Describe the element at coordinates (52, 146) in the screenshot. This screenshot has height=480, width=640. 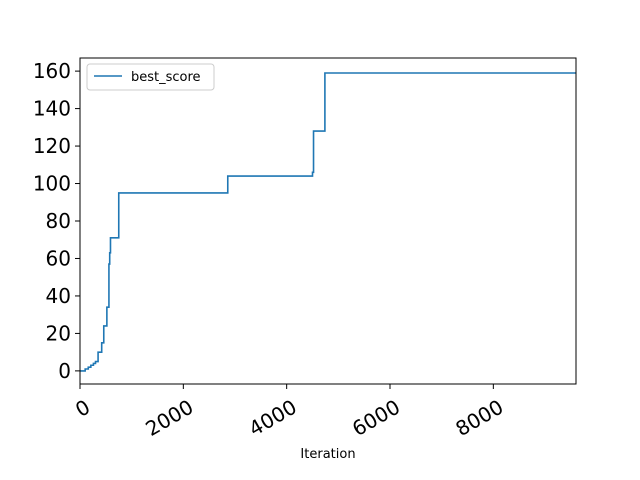
I see `y-tick-label: 120` at that location.